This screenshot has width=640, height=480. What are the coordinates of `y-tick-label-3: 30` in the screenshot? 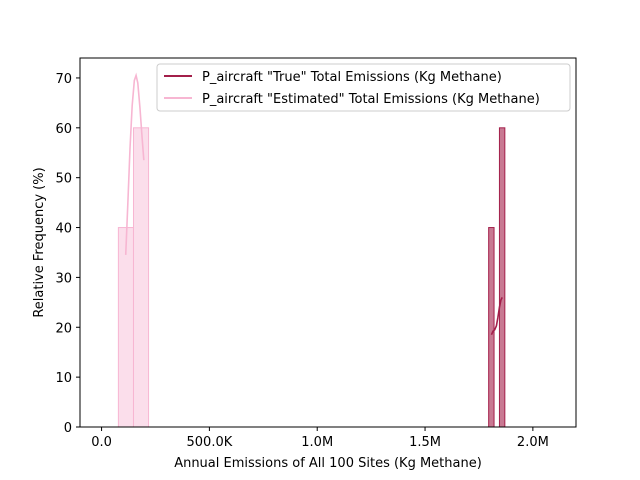 It's located at (63, 278).